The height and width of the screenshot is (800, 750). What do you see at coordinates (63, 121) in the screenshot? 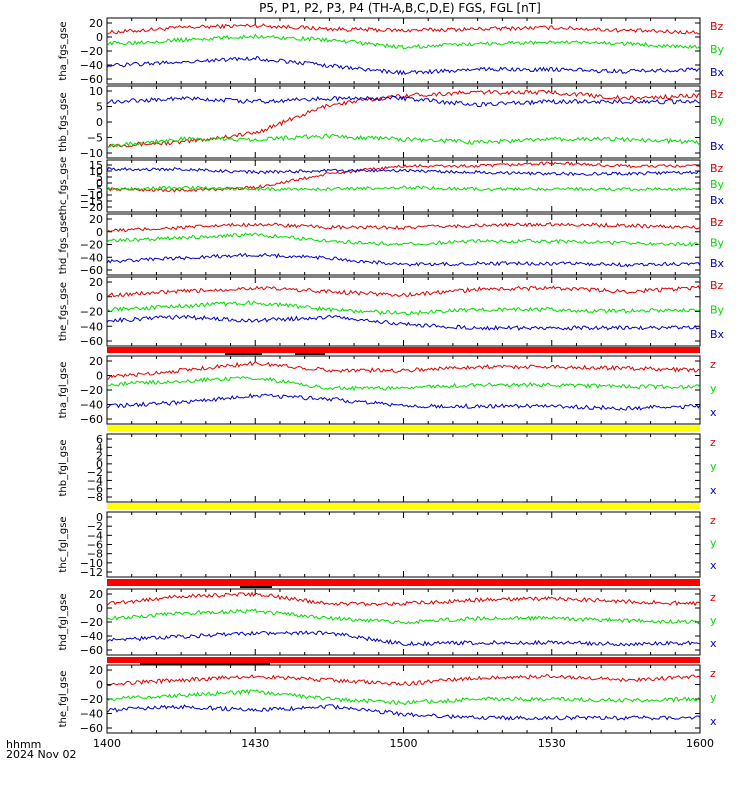
I see `panel-ylabel: thb_fgs_gse` at bounding box center [63, 121].